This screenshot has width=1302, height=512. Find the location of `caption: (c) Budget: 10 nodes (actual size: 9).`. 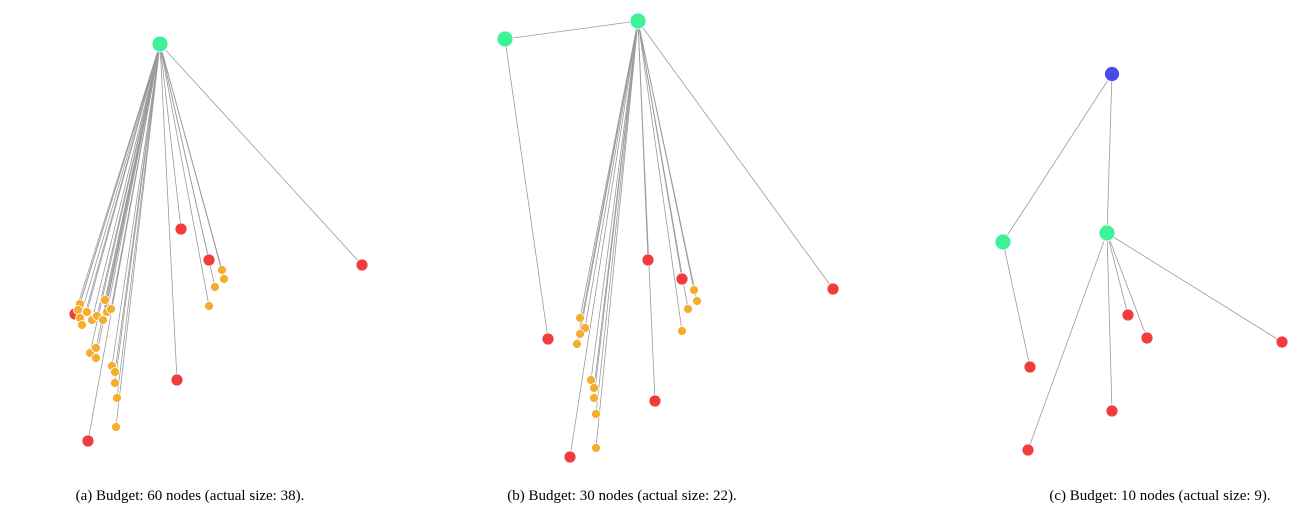

caption: (c) Budget: 10 nodes (actual size: 9). is located at coordinates (1159, 496).